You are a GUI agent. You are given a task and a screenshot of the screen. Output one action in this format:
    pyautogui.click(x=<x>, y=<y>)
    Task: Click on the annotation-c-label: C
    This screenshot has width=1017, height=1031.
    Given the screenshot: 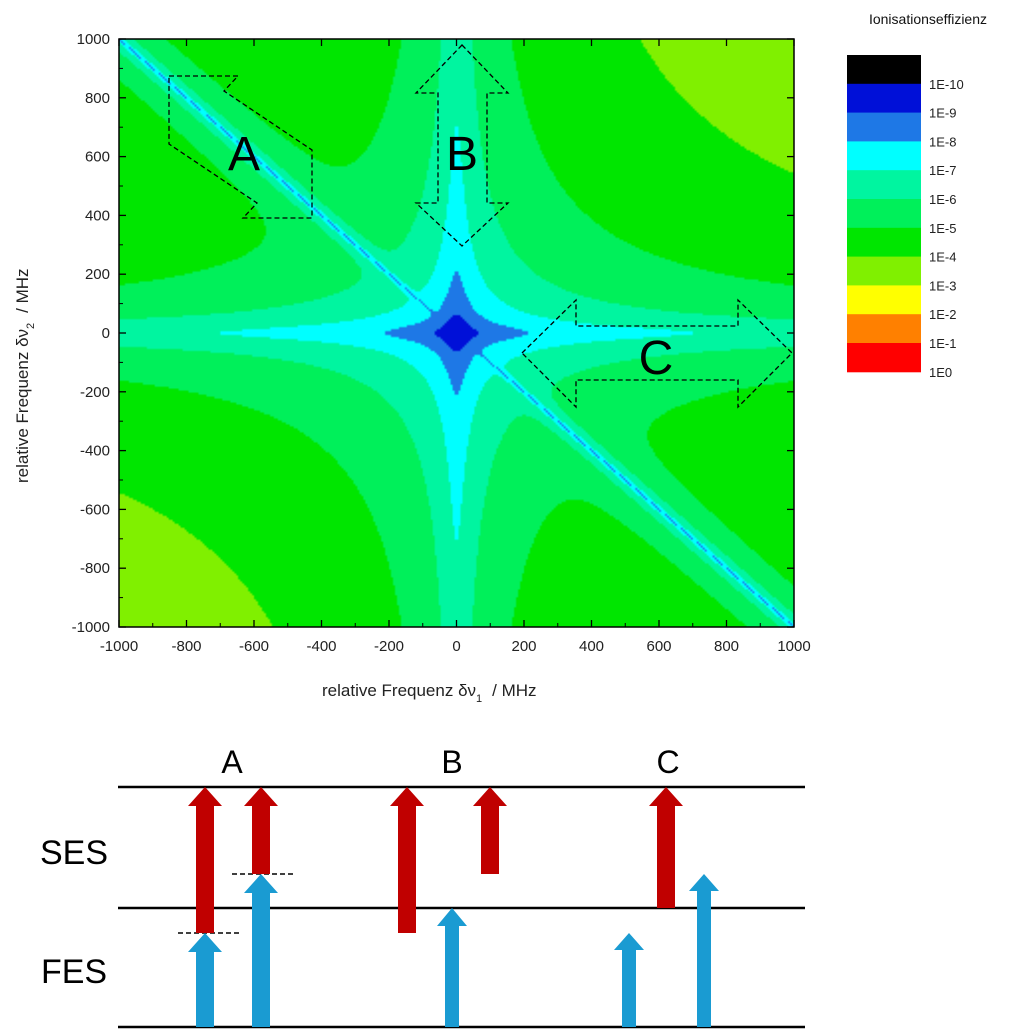 What is the action you would take?
    pyautogui.click(x=656, y=358)
    